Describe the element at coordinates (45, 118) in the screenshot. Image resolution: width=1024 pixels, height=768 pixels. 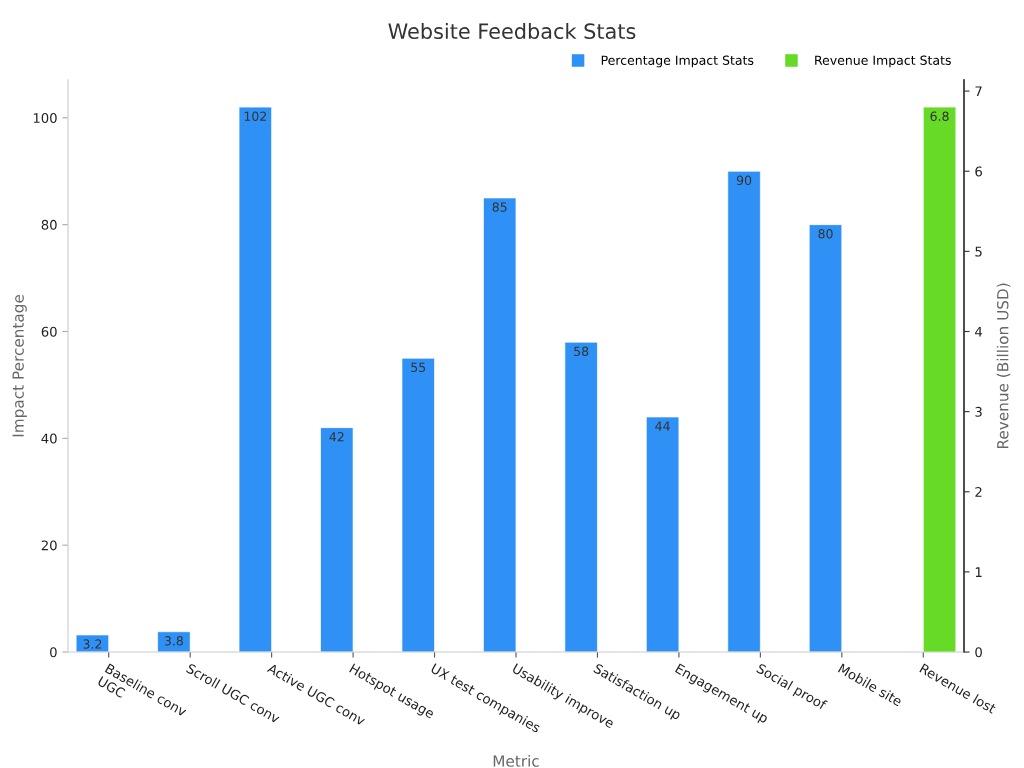
I see `y-tick-label: 100` at that location.